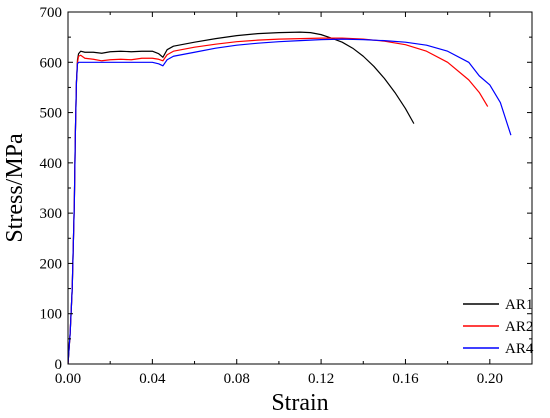 The image size is (550, 418). I want to click on x-tick-label: 0.04, so click(152, 379).